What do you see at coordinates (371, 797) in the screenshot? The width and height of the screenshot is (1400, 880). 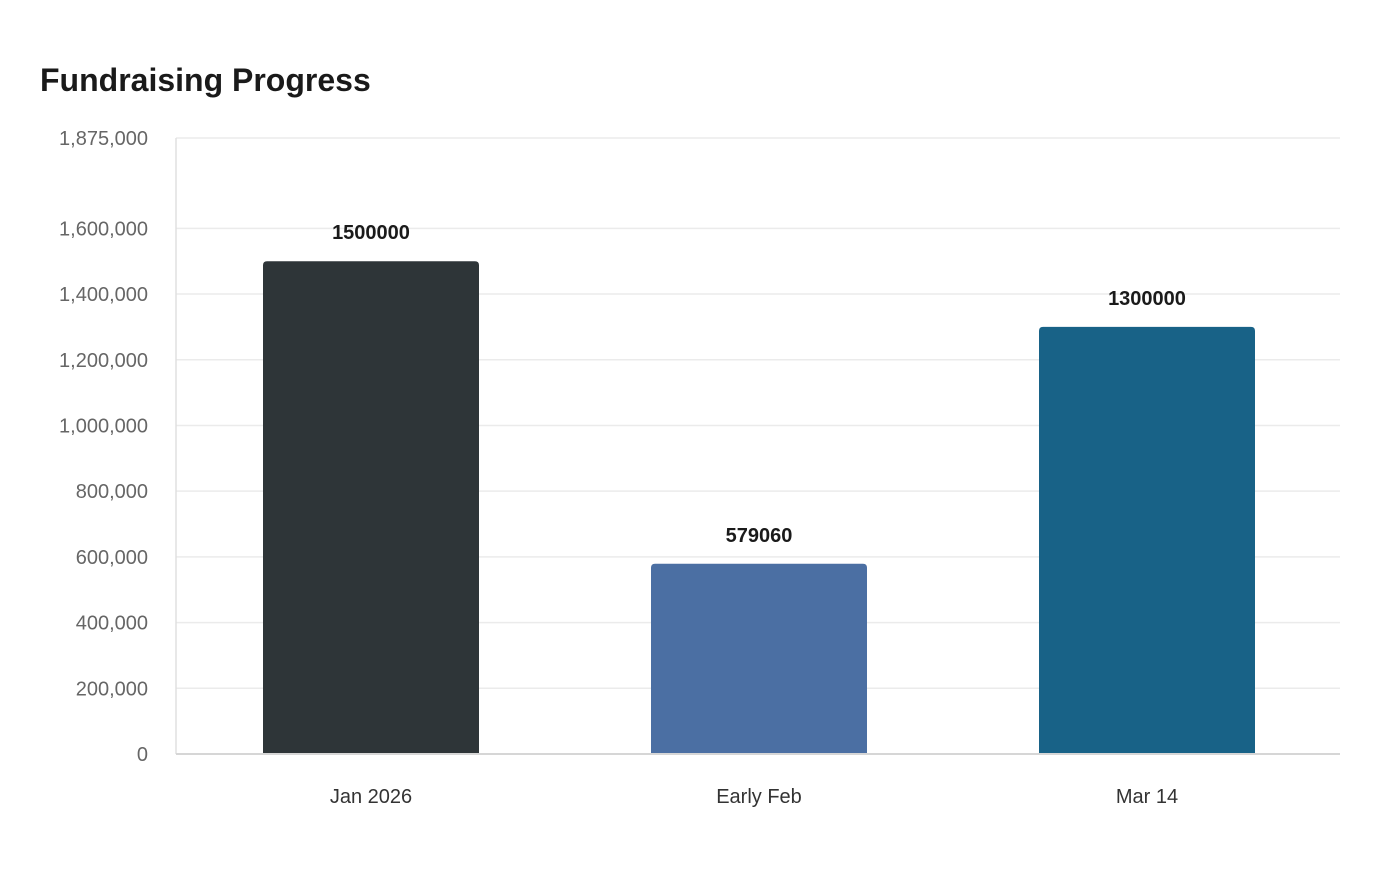 I see `x-category-label: Jan 2026` at bounding box center [371, 797].